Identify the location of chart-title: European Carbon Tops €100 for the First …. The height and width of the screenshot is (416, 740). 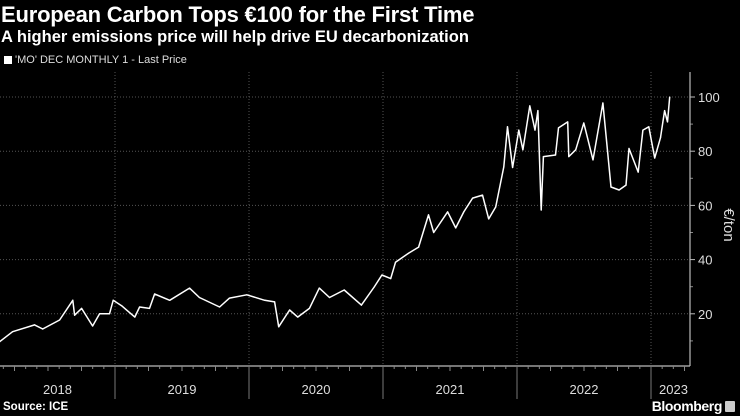
(238, 14).